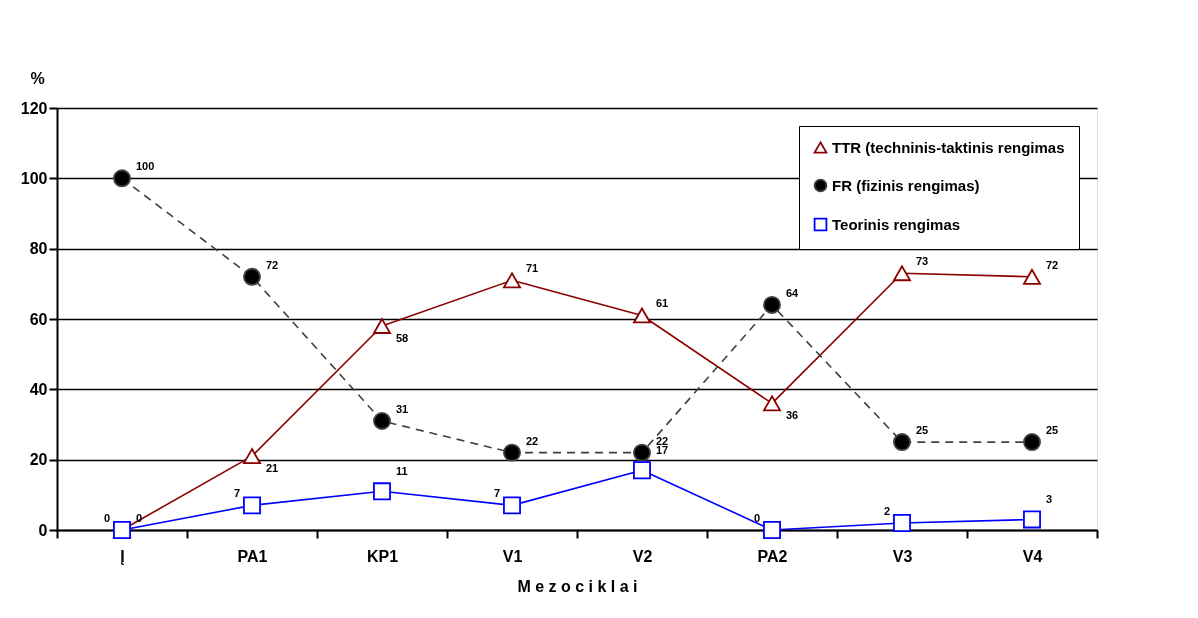  Describe the element at coordinates (122, 556) in the screenshot. I see `x-tick-label: Į` at that location.